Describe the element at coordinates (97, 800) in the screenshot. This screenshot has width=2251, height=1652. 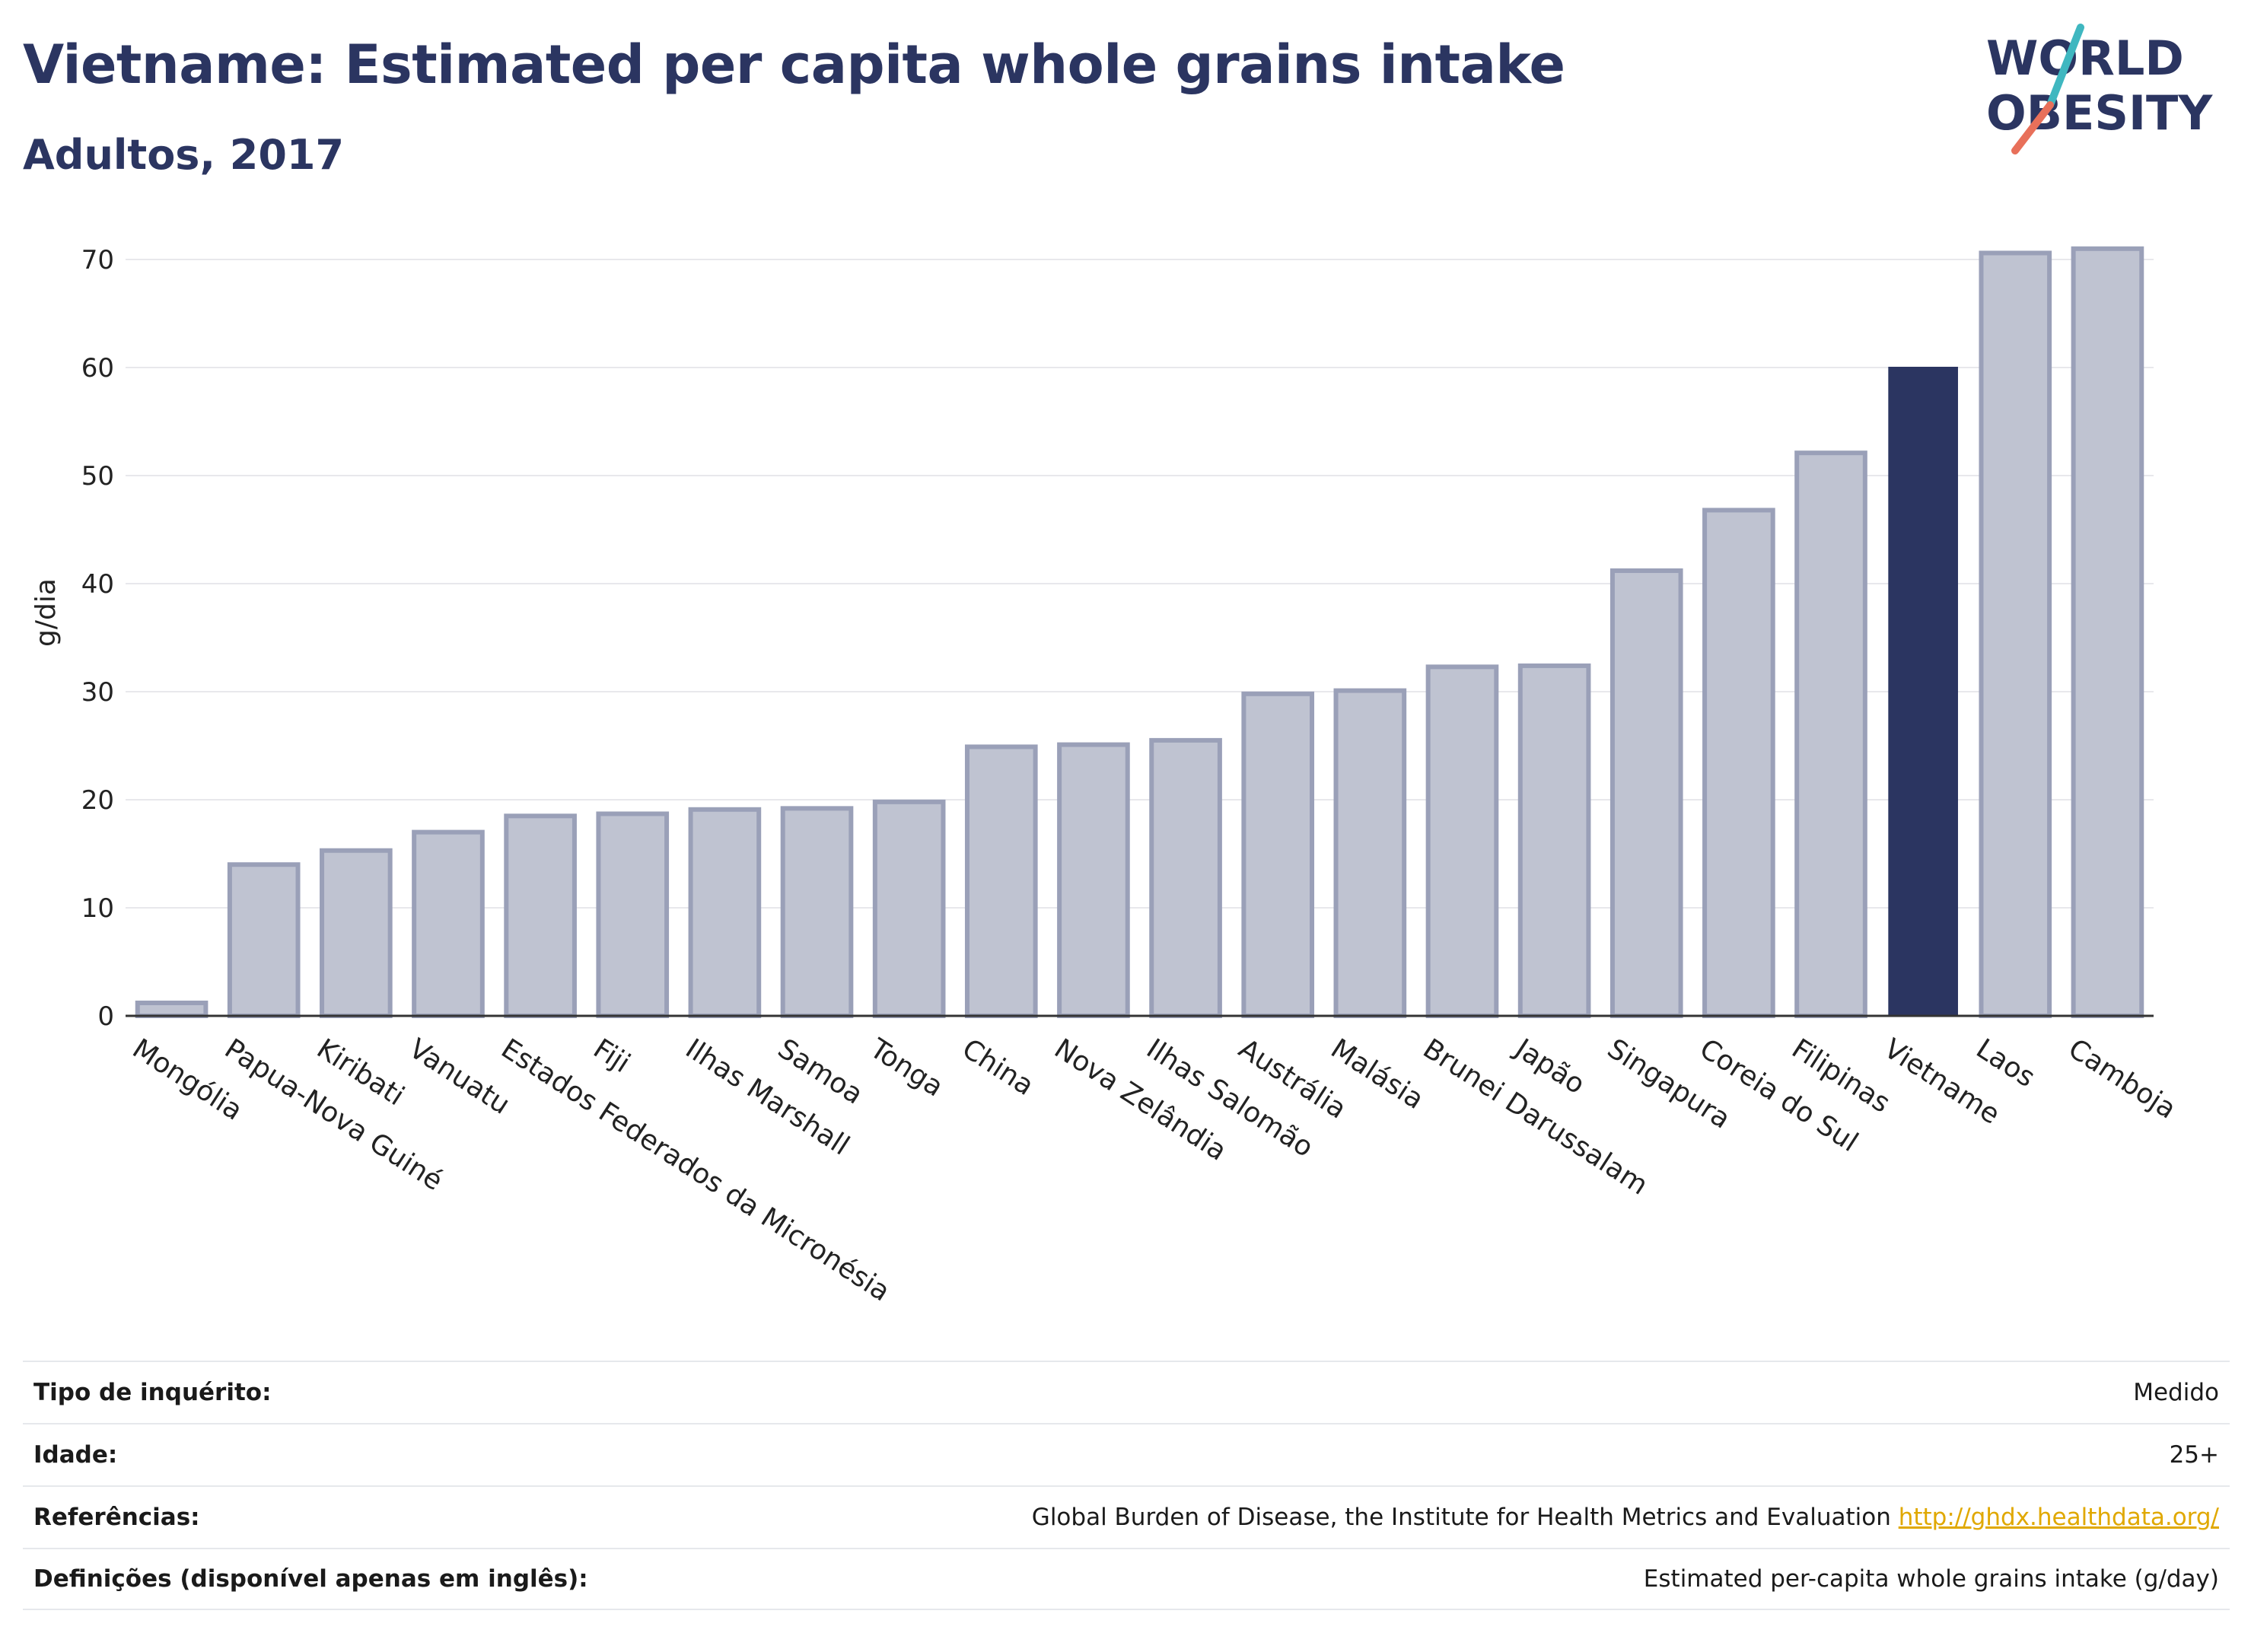
I see `y-tick-label: 20` at that location.